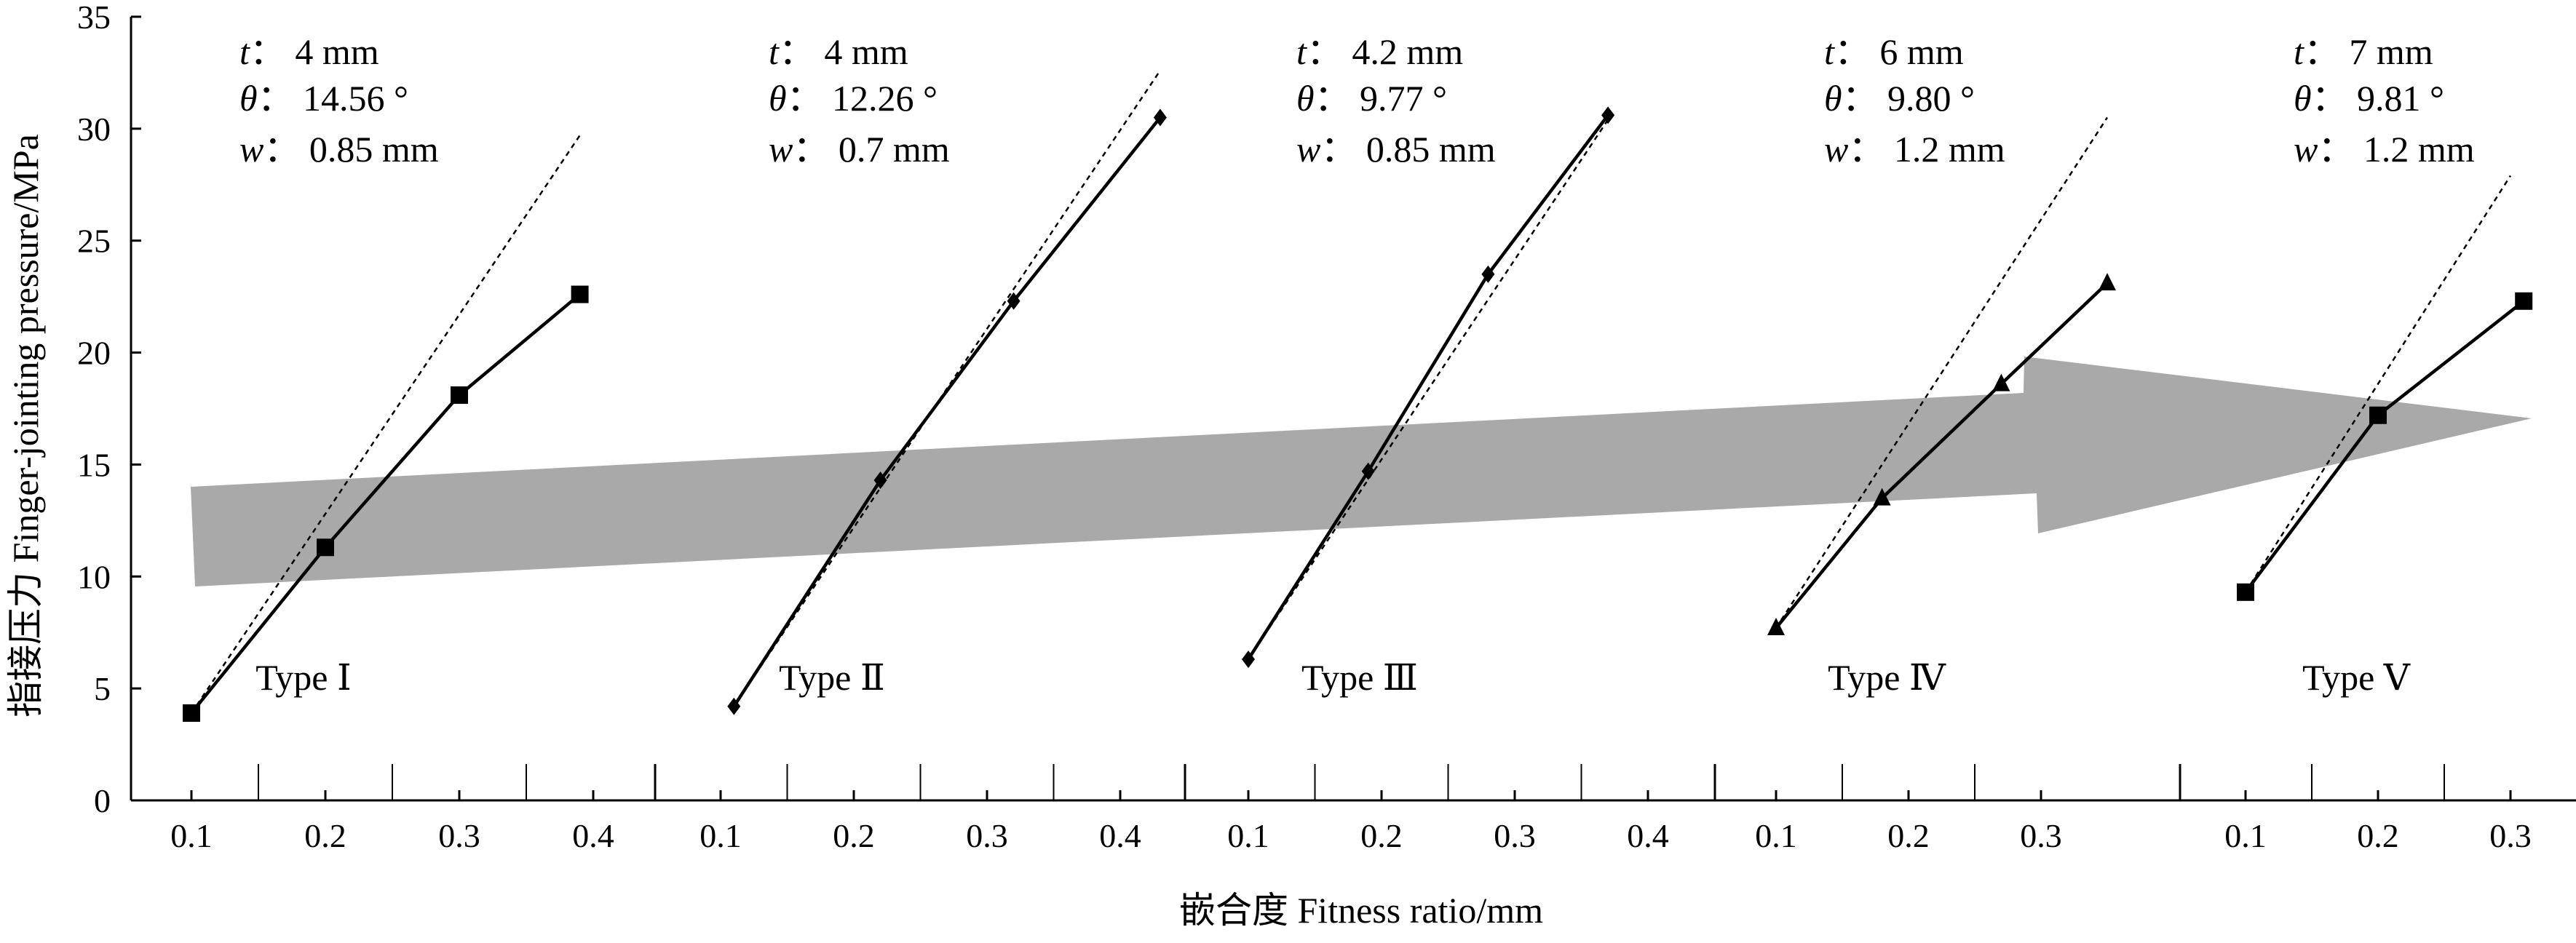 The image size is (2576, 943). What do you see at coordinates (1894, 51) in the screenshot?
I see `param-t: t： 6 mm` at bounding box center [1894, 51].